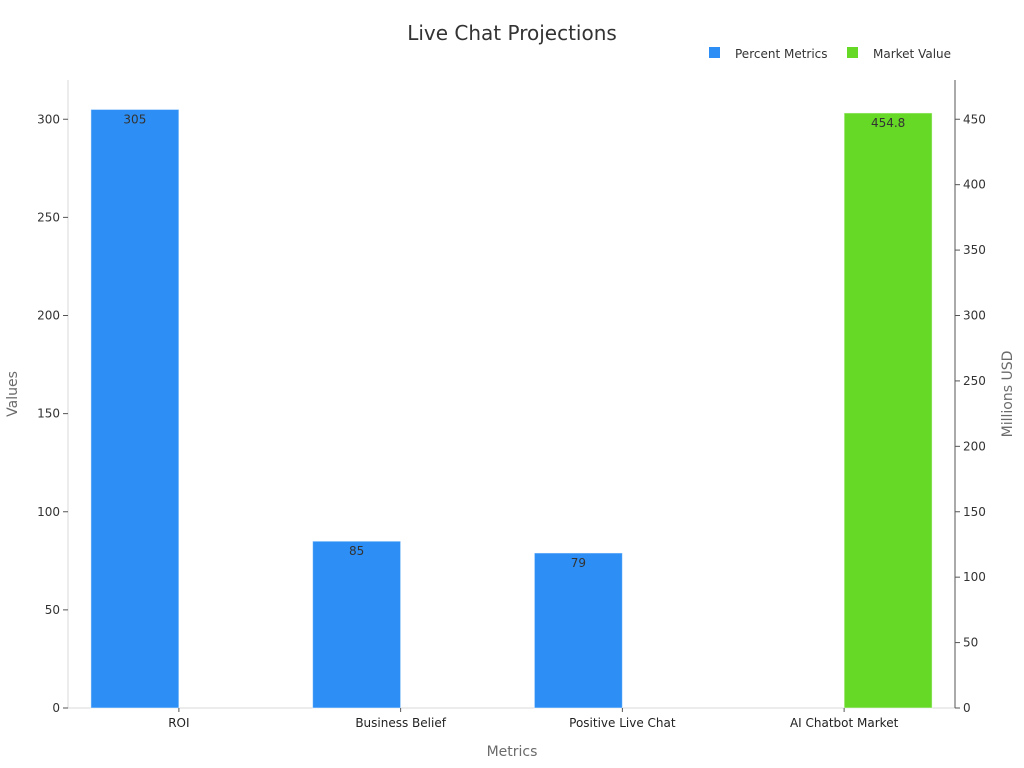 The width and height of the screenshot is (1024, 768). What do you see at coordinates (967, 708) in the screenshot?
I see `right-tick-label: 0` at bounding box center [967, 708].